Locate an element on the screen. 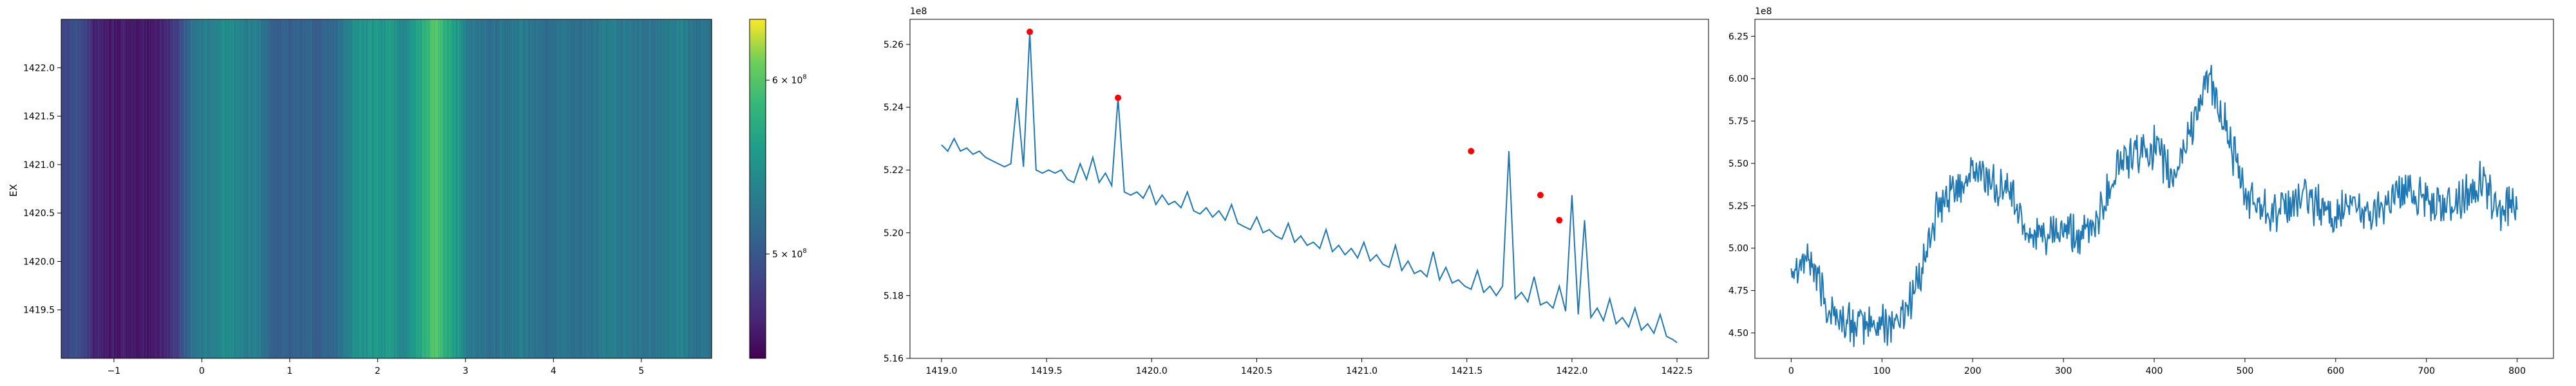  heatmap-x-tick-label: 4 is located at coordinates (554, 371).